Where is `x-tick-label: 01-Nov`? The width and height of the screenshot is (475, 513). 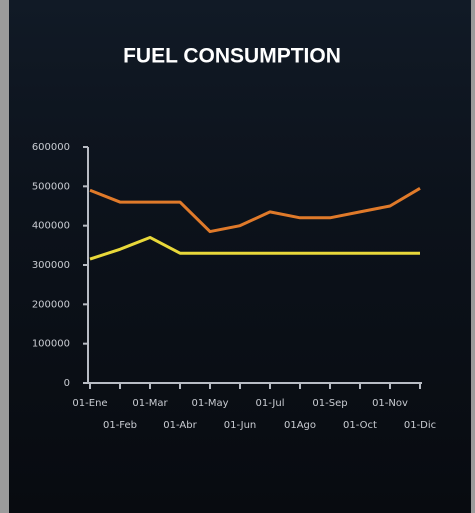
x-tick-label: 01-Nov is located at coordinates (390, 403).